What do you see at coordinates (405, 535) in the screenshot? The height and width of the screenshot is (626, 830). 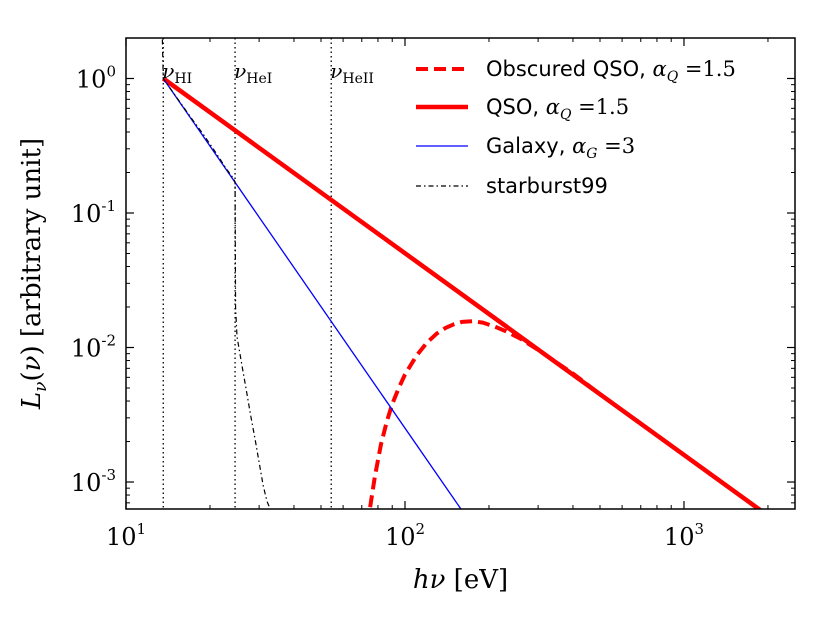 I see `x-tick-label: 10²` at bounding box center [405, 535].